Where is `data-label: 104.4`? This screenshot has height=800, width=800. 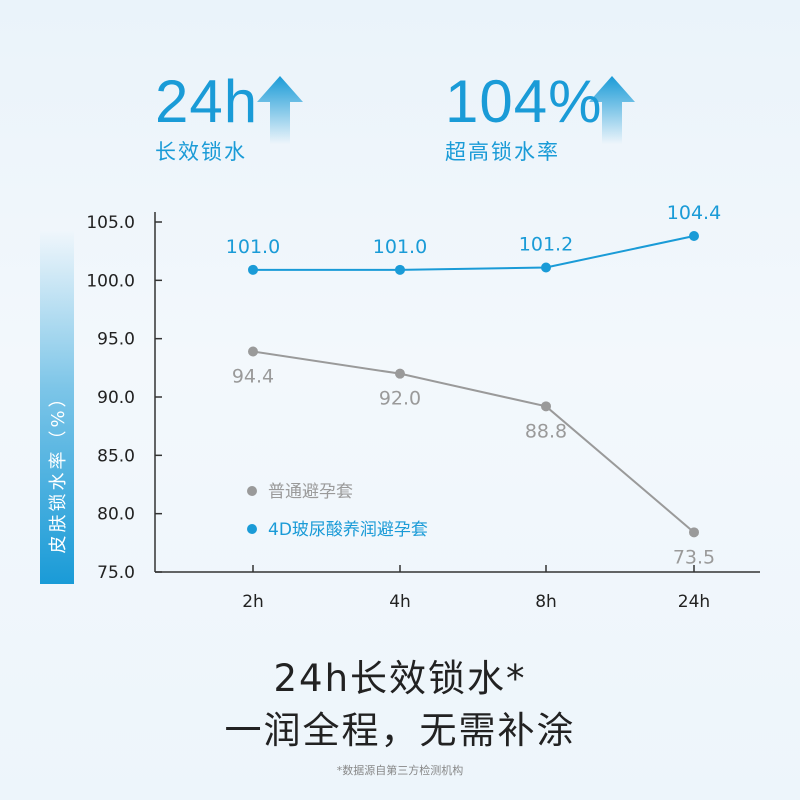
data-label: 104.4 is located at coordinates (694, 213).